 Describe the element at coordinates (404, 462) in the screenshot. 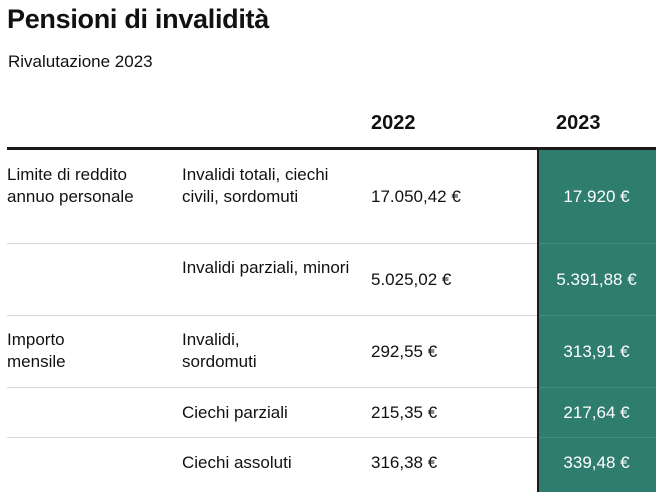

I see `row-value-2022: 316,38 €` at that location.